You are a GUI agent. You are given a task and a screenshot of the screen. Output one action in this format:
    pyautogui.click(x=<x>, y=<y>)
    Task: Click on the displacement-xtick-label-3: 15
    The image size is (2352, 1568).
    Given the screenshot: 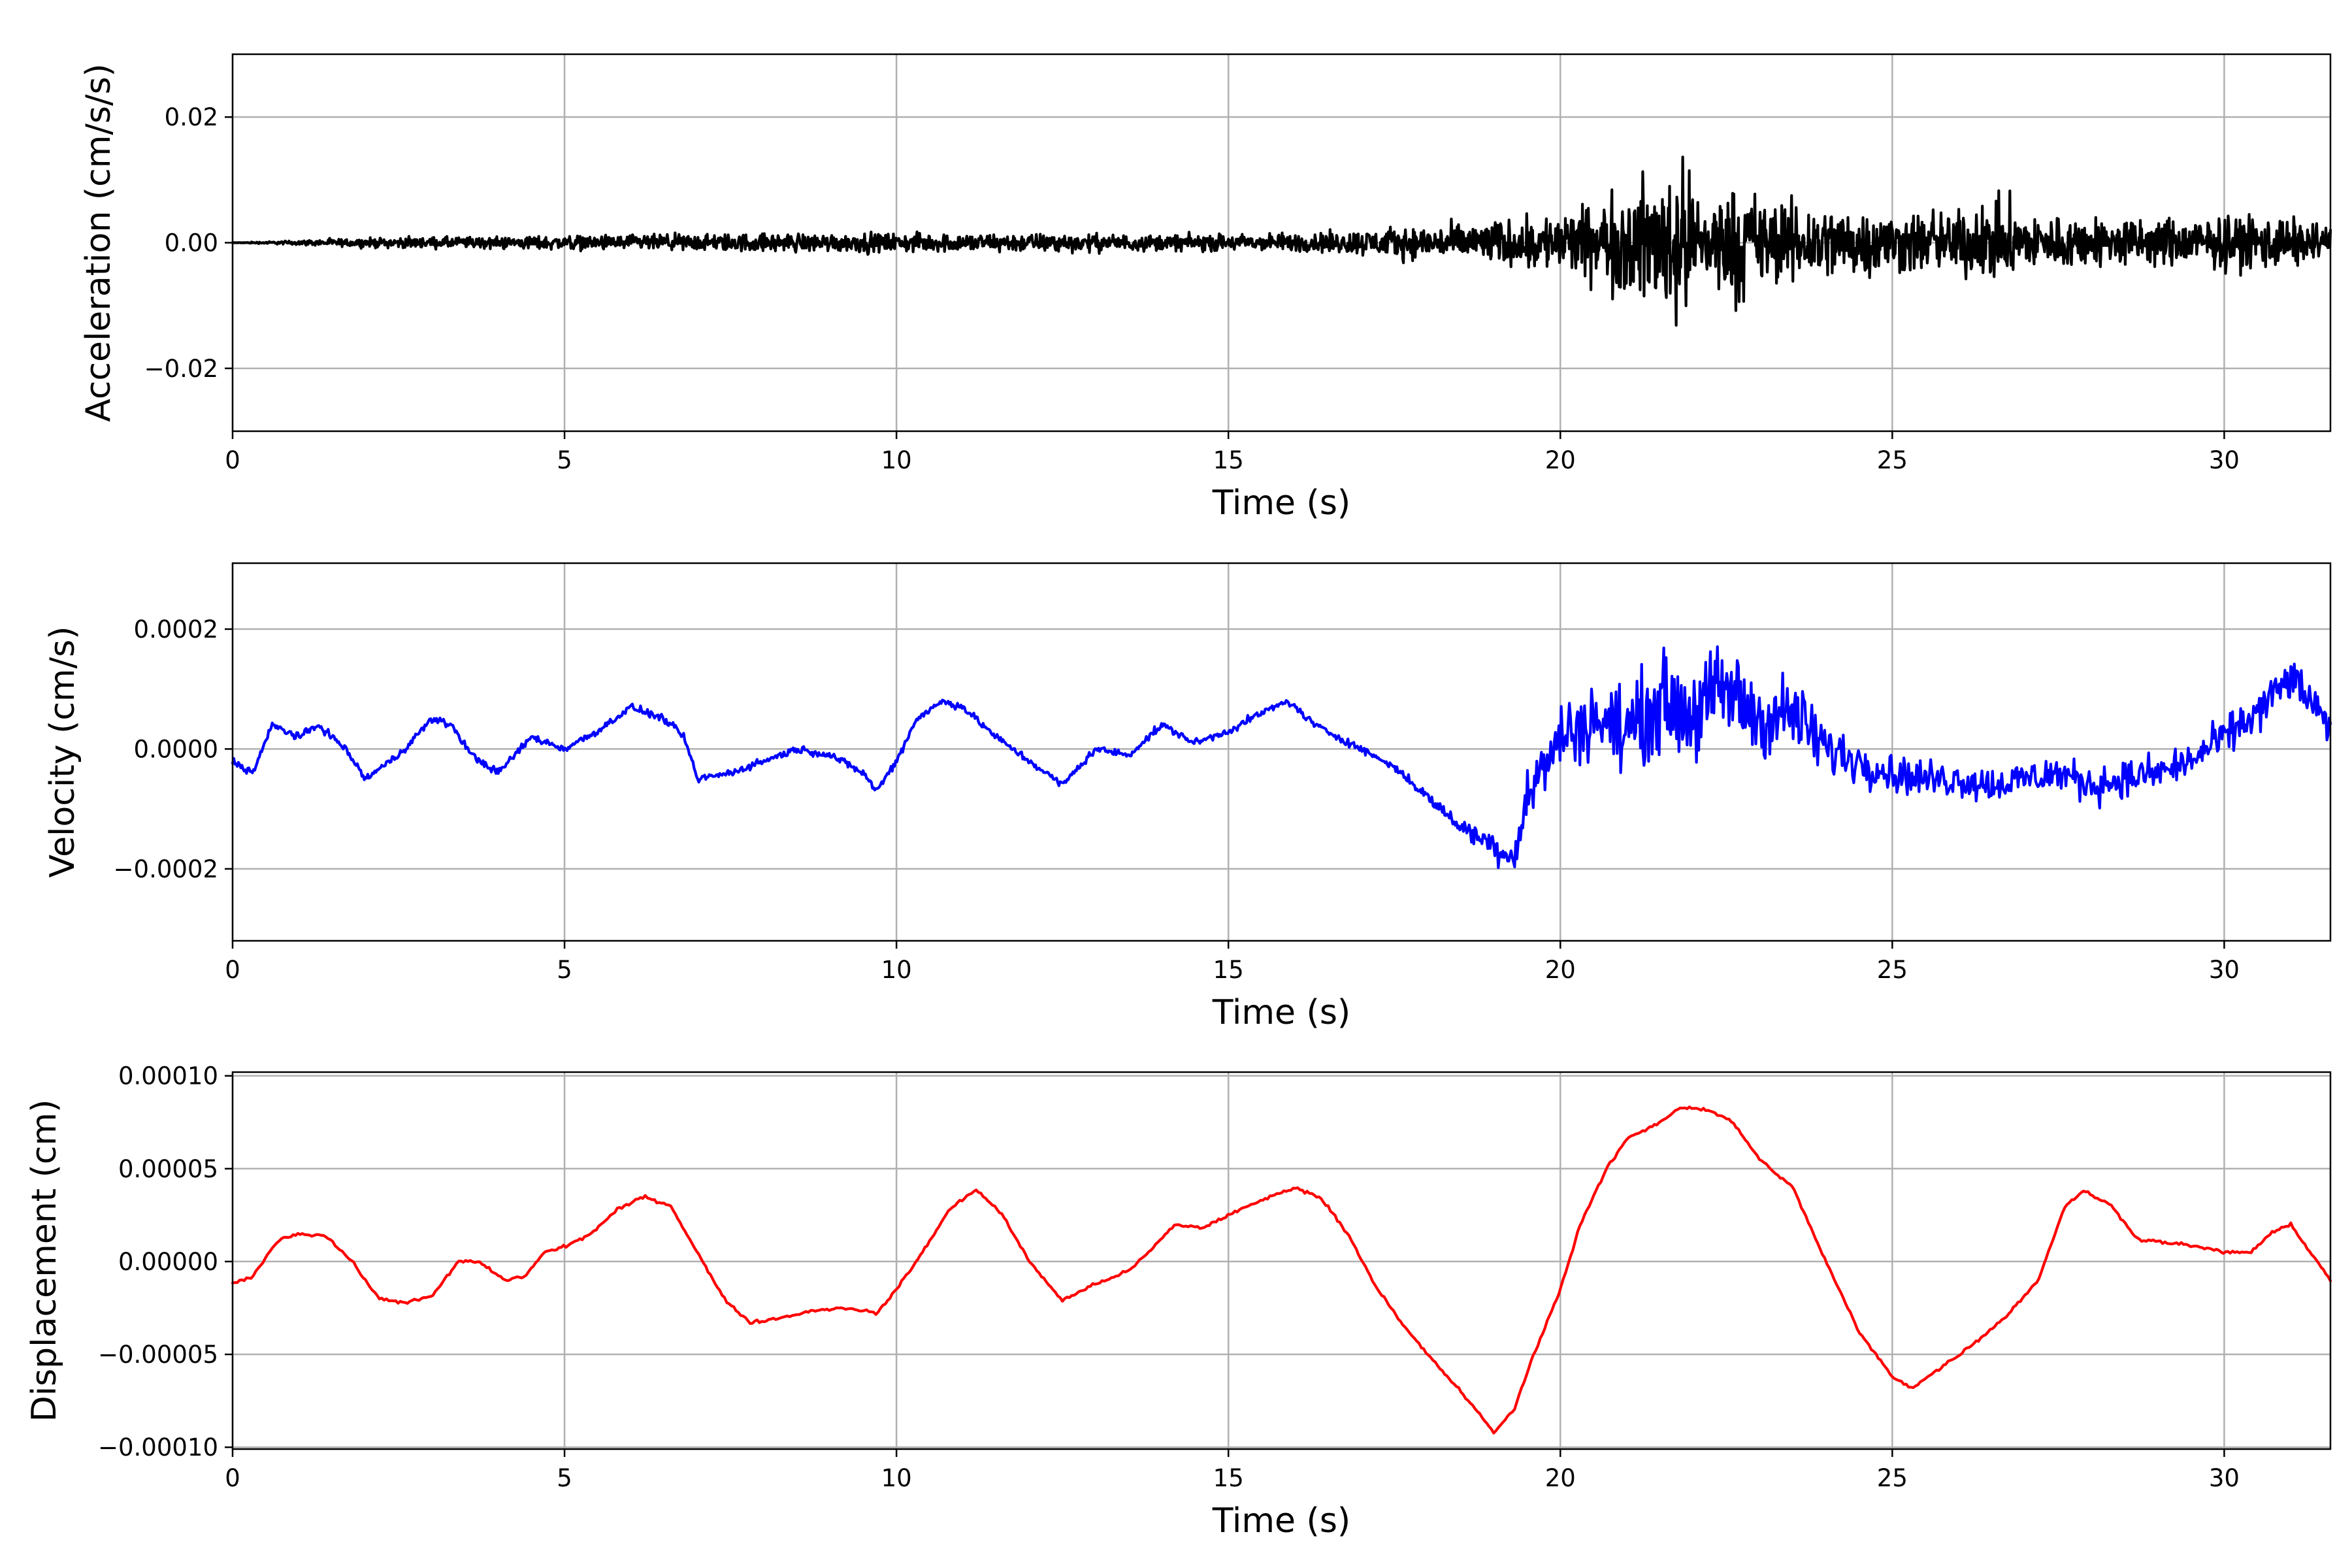 What is the action you would take?
    pyautogui.click(x=1228, y=1478)
    